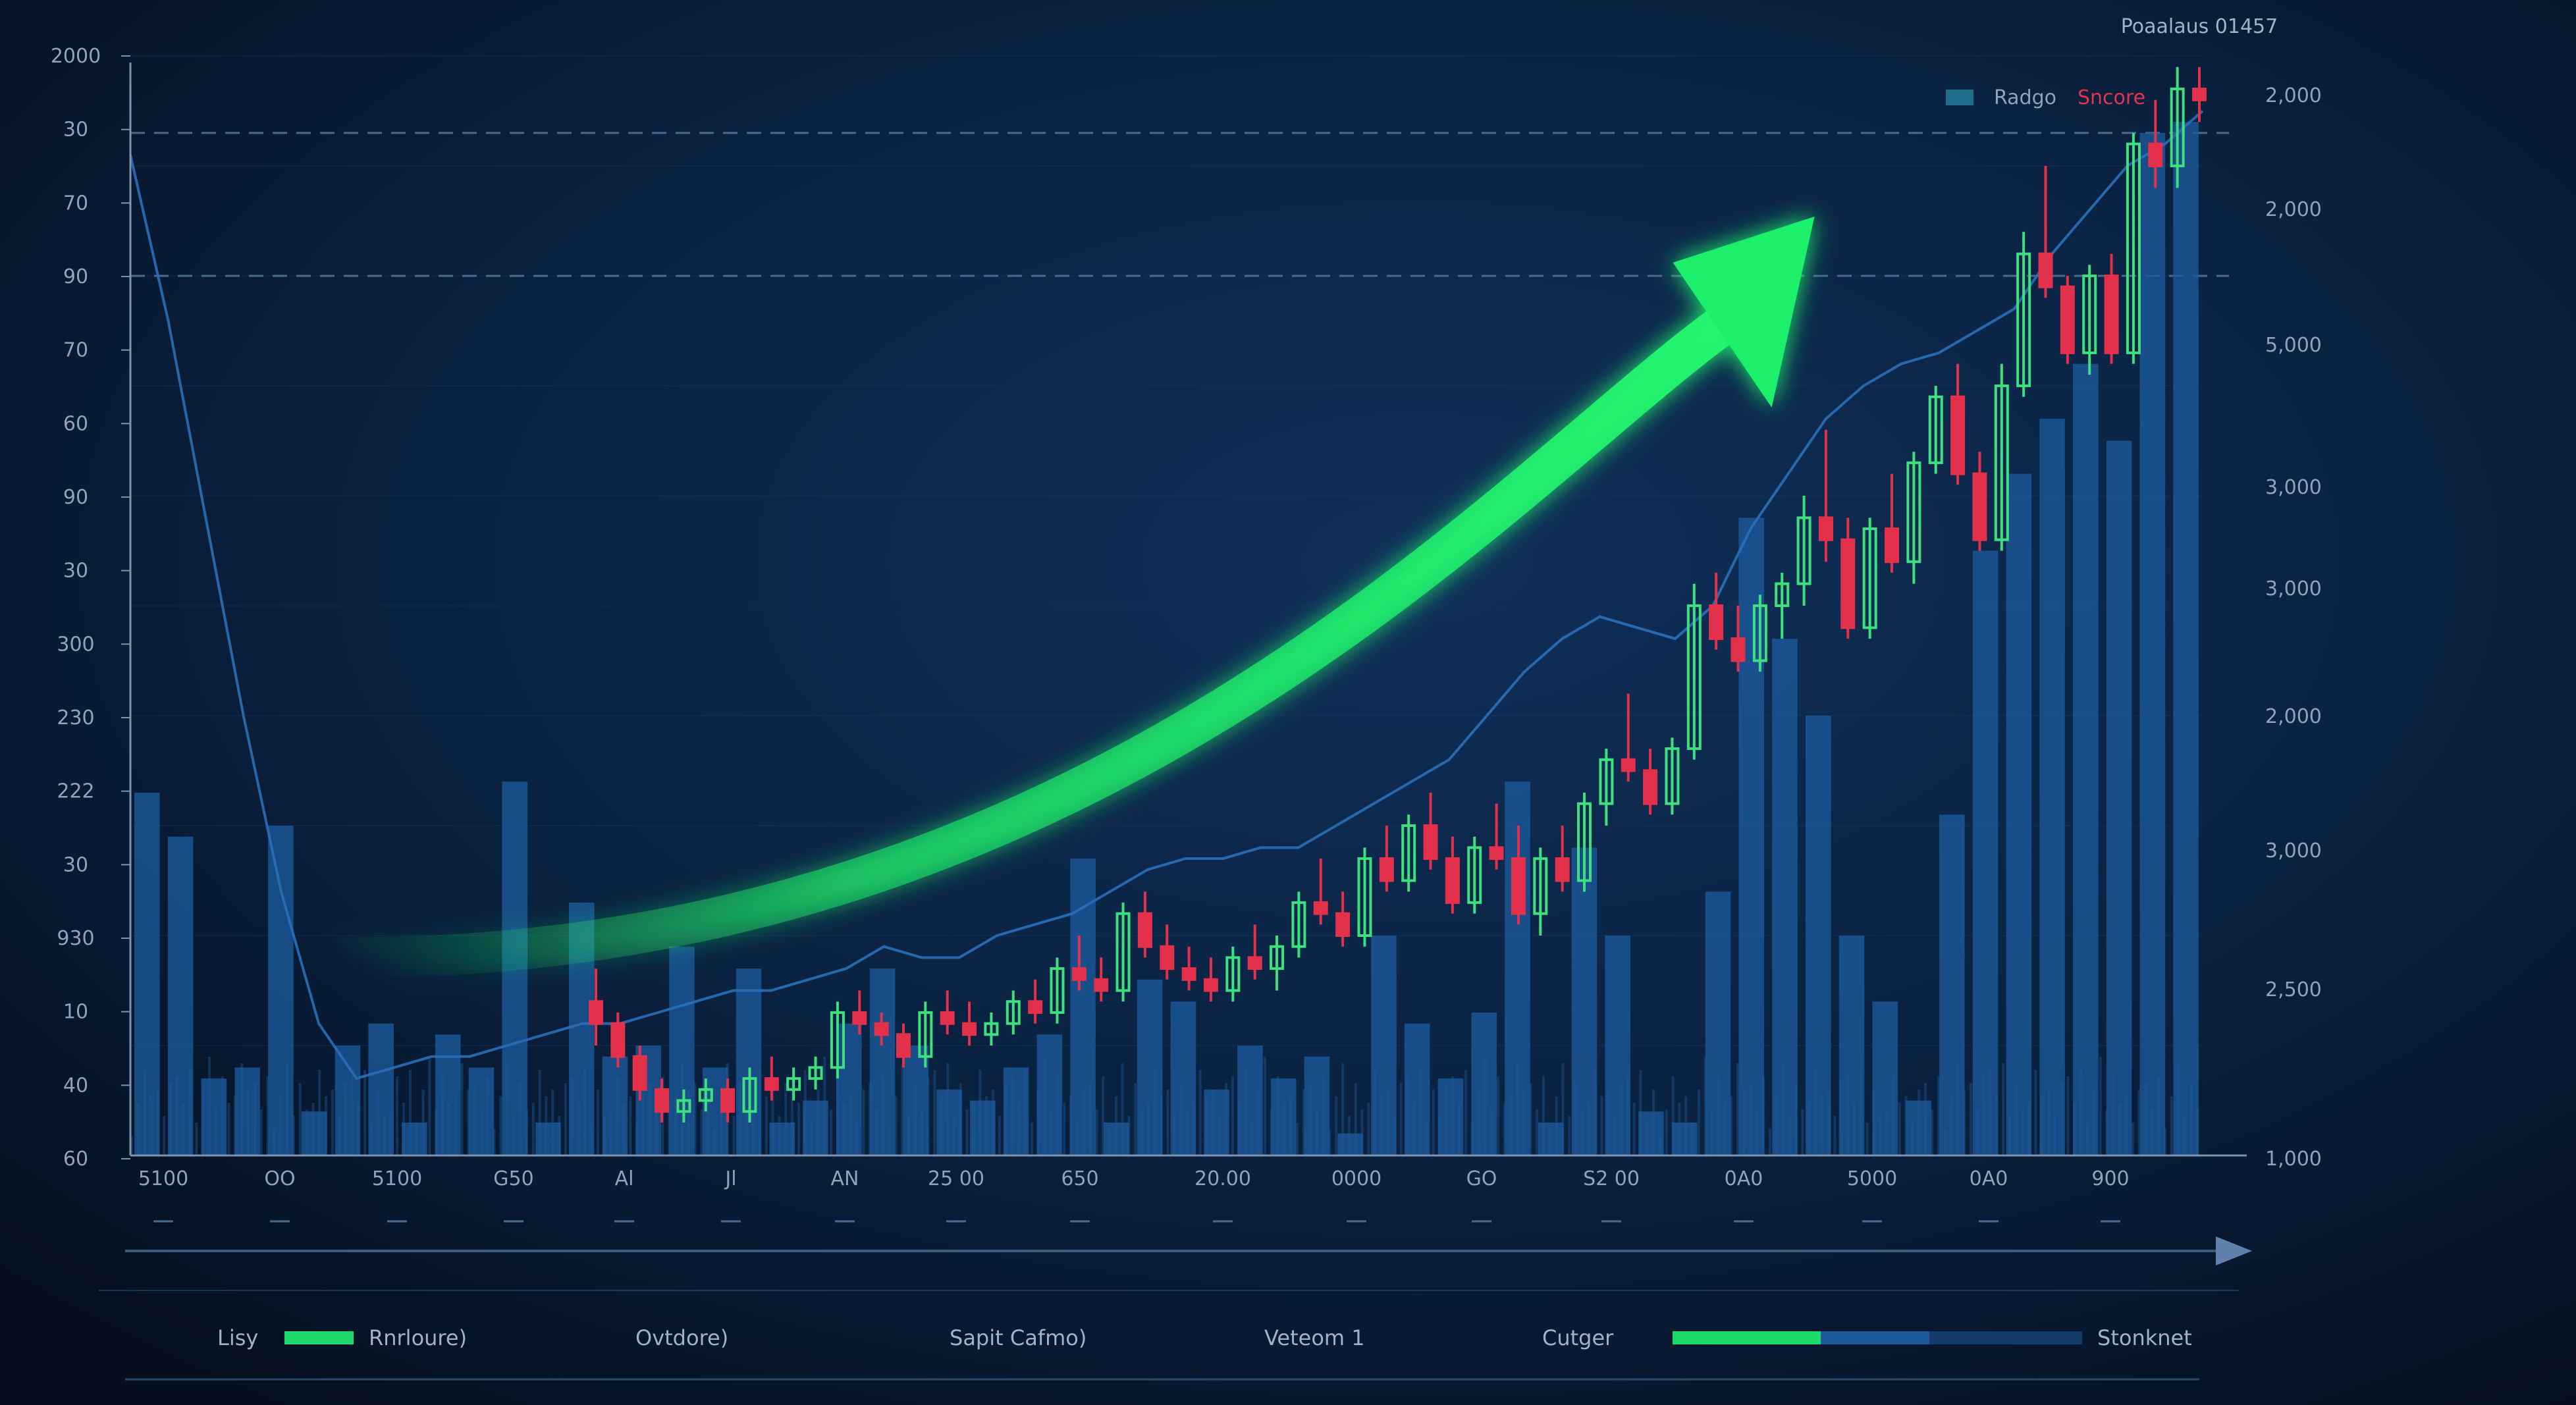 This screenshot has height=1405, width=2576. I want to click on legend-label-radgo: Radgo, so click(2025, 97).